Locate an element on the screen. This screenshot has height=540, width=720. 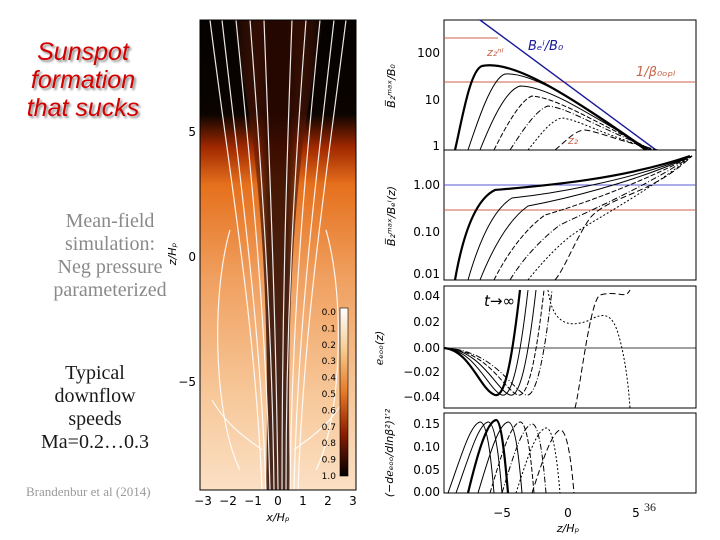
panel-4-y-label: (−dℯₑₒₒ/dlnβ²)¹′² is located at coordinates (389, 452).